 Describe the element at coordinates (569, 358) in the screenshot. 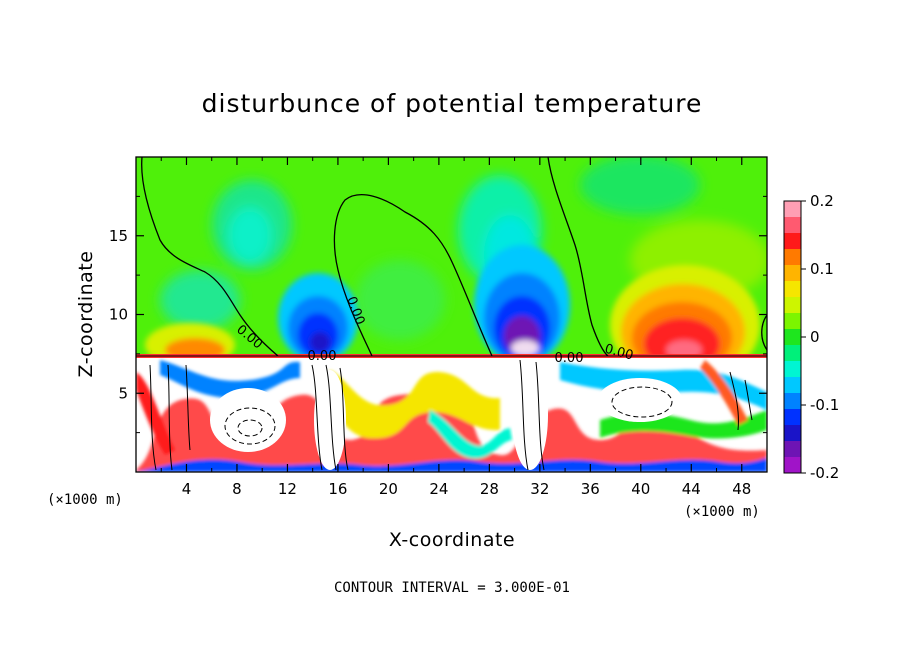

I see `contour-label-3: 0.00` at that location.